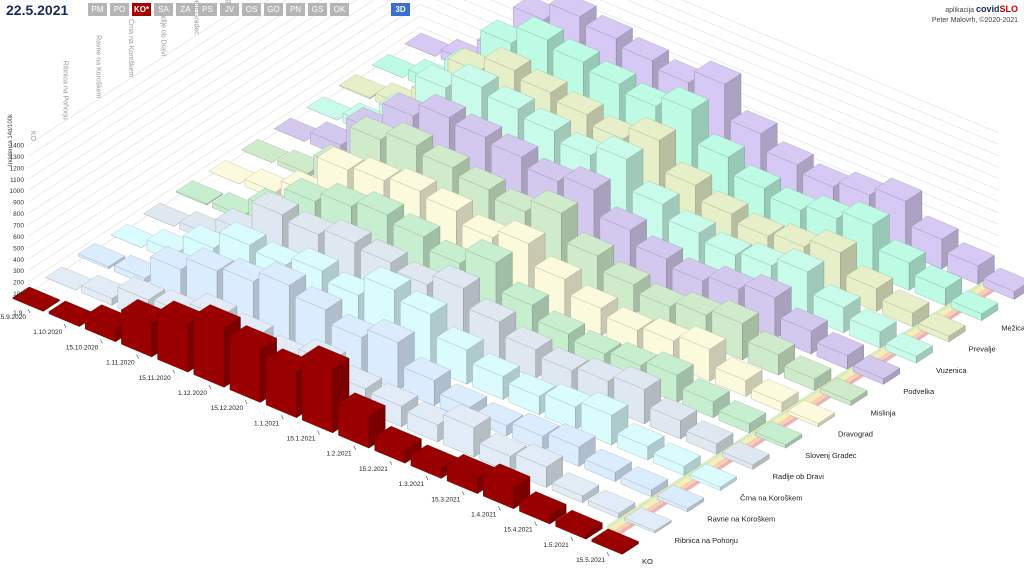 The width and height of the screenshot is (1024, 581). I want to click on x-tick-label: 15.5.2021, so click(590, 560).